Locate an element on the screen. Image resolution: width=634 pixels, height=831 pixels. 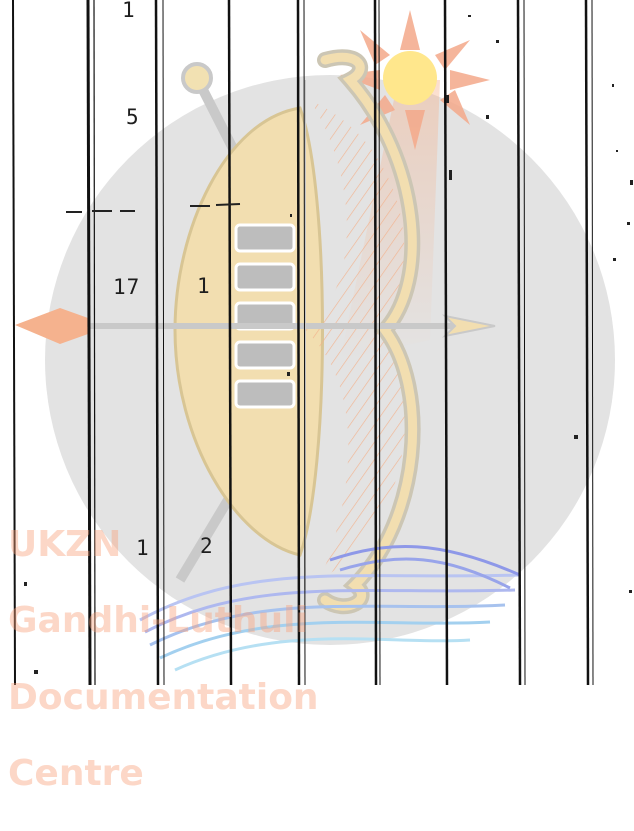
sun-icon is located at coordinates (415, 80).